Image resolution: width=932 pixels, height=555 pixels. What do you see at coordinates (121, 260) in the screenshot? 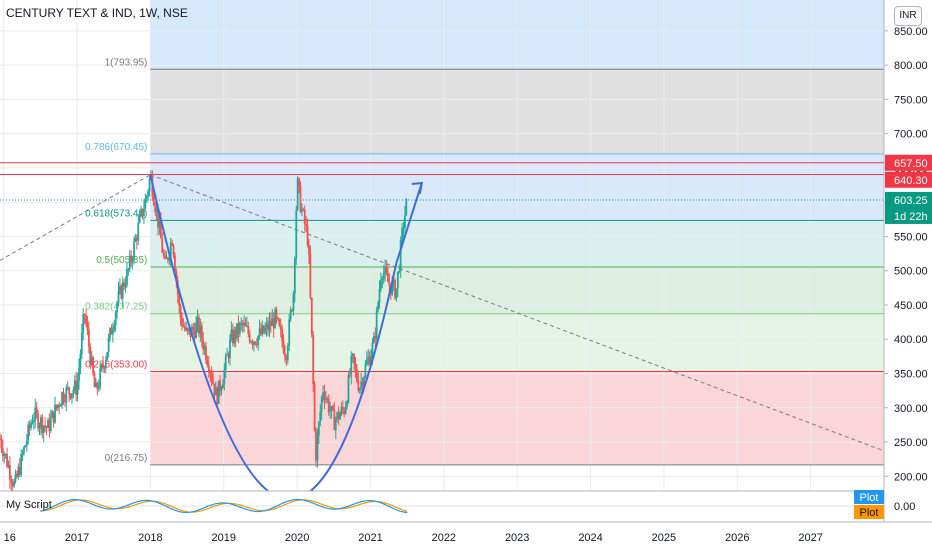
I see `fib-label-0.5: 0.5(505.35)` at bounding box center [121, 260].